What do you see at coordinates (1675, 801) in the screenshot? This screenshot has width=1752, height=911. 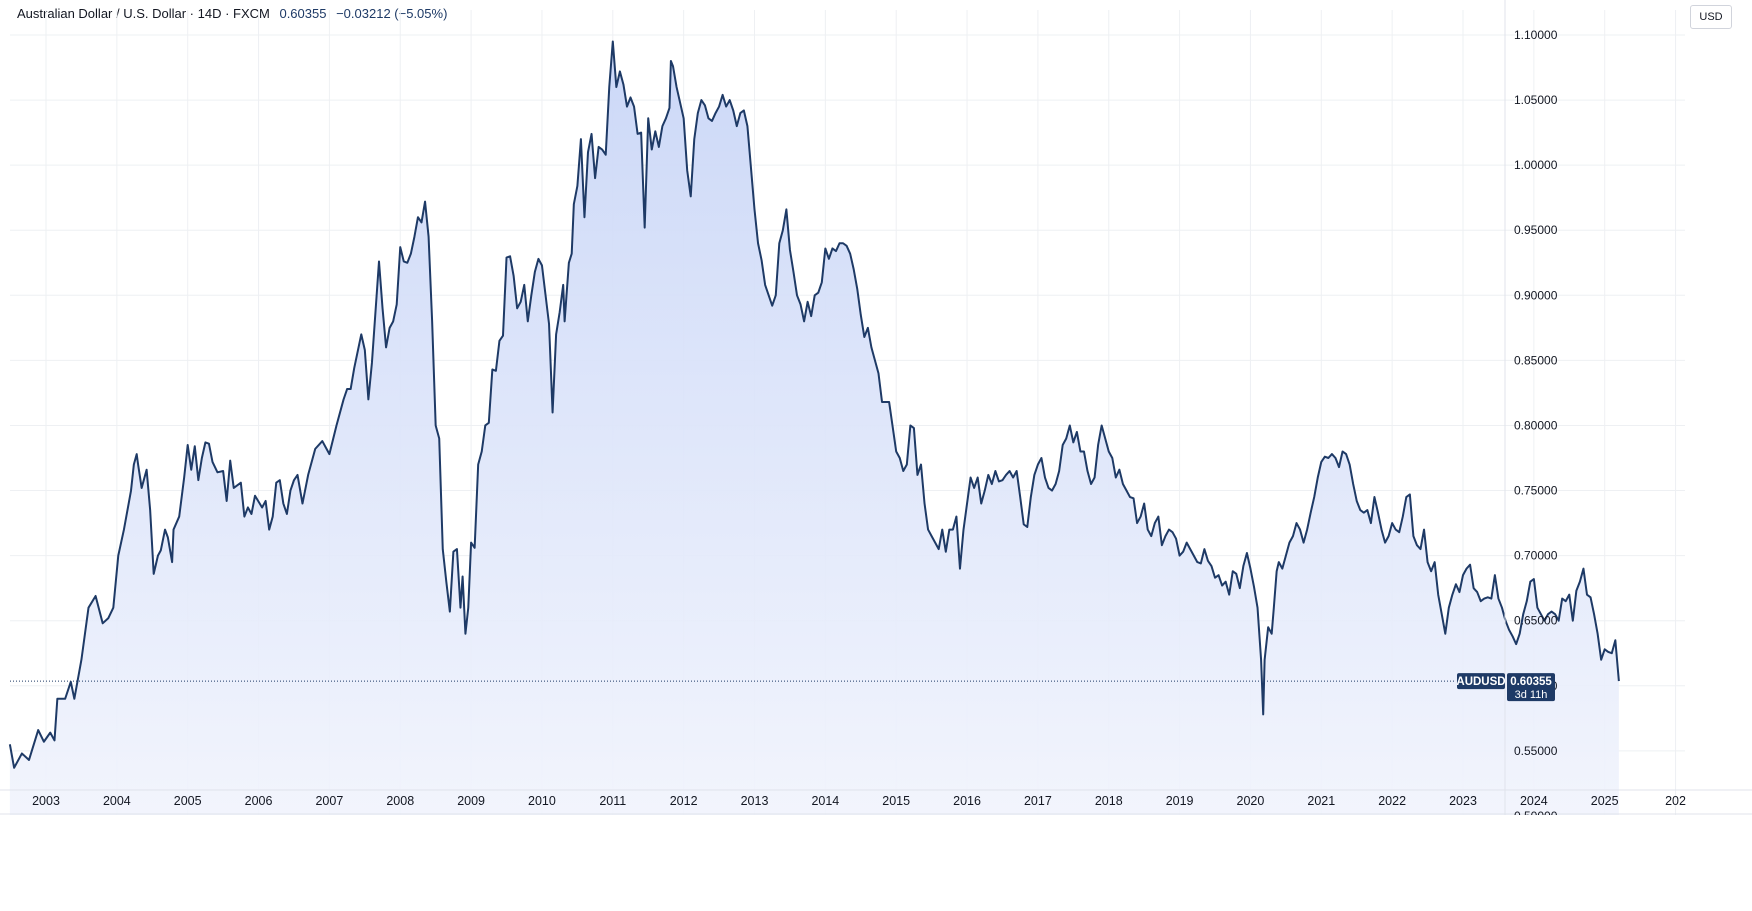 I see `x-tick-label: 202` at bounding box center [1675, 801].